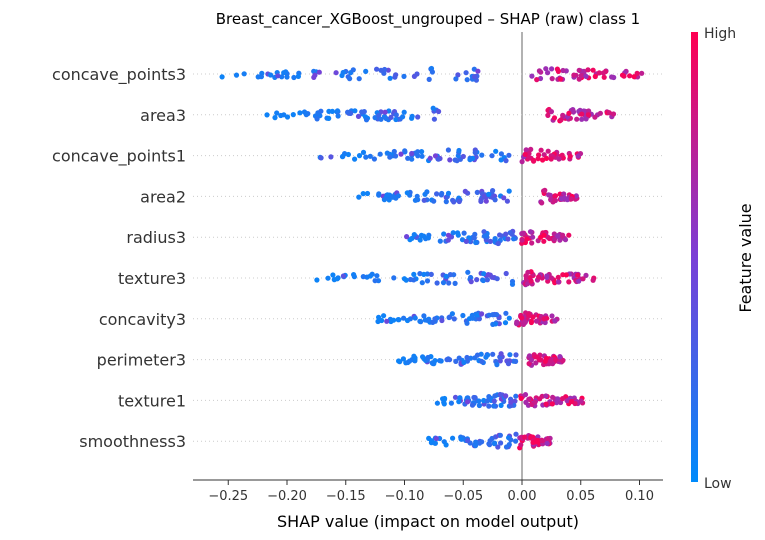  What do you see at coordinates (522, 496) in the screenshot?
I see `x-tick-label: 0.00` at bounding box center [522, 496].